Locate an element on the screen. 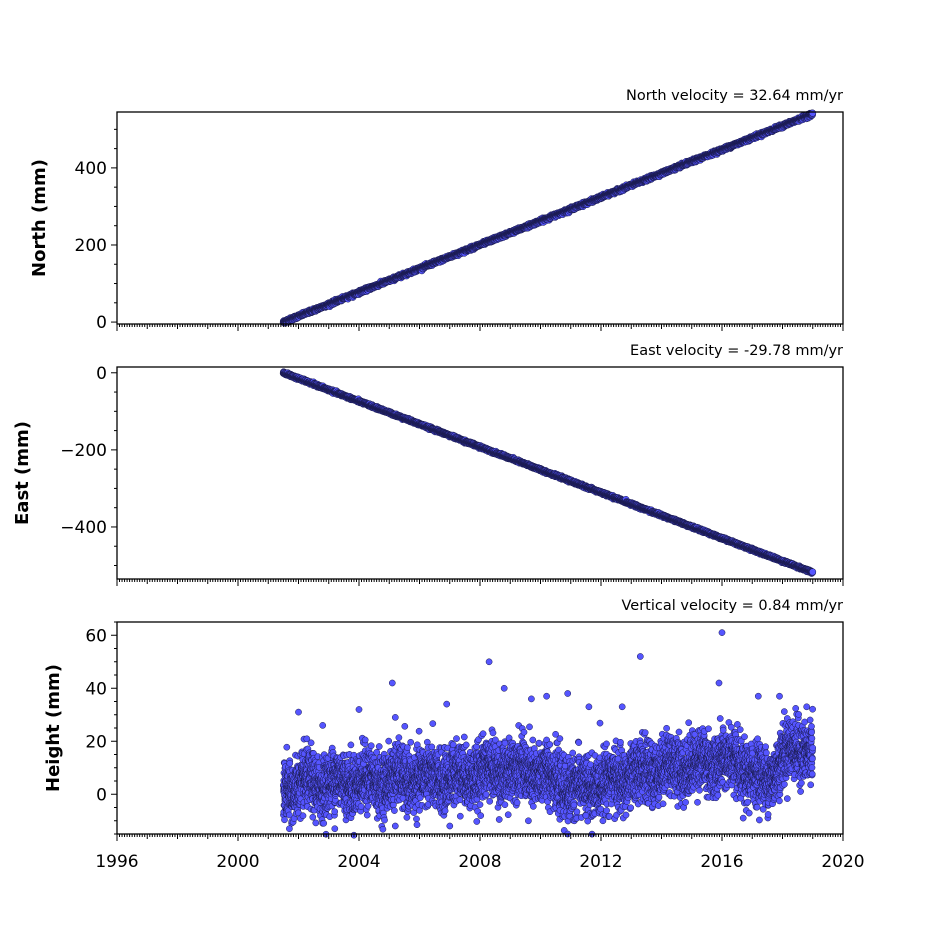 This screenshot has height=937, width=937. north-data-point is located at coordinates (813, 113).